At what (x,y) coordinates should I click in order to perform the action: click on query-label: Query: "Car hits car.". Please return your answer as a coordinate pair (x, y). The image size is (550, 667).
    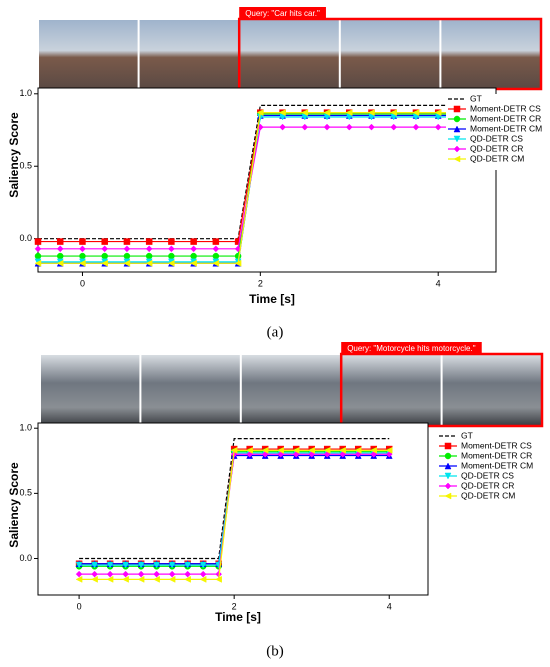
    Looking at the image, I should click on (282, 13).